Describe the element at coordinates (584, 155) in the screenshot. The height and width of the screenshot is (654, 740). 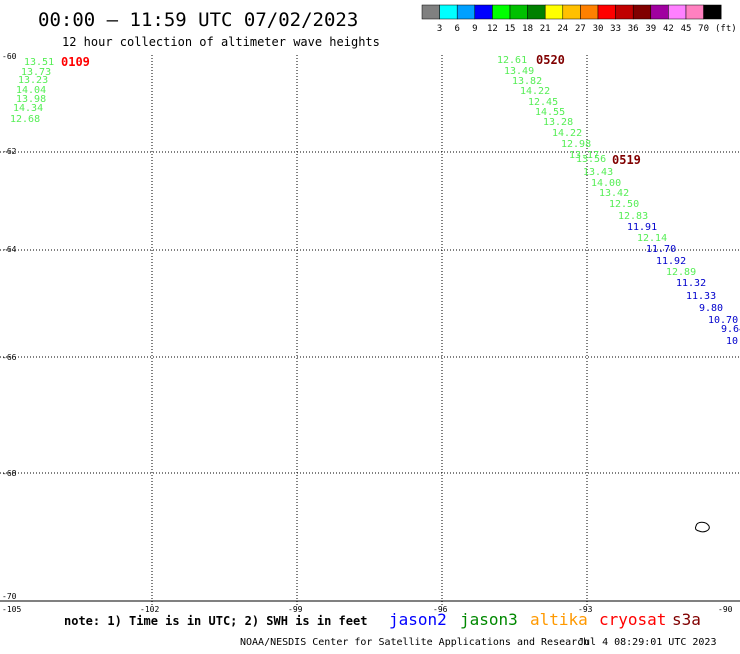
I see `wave-height-label: 13.17` at that location.